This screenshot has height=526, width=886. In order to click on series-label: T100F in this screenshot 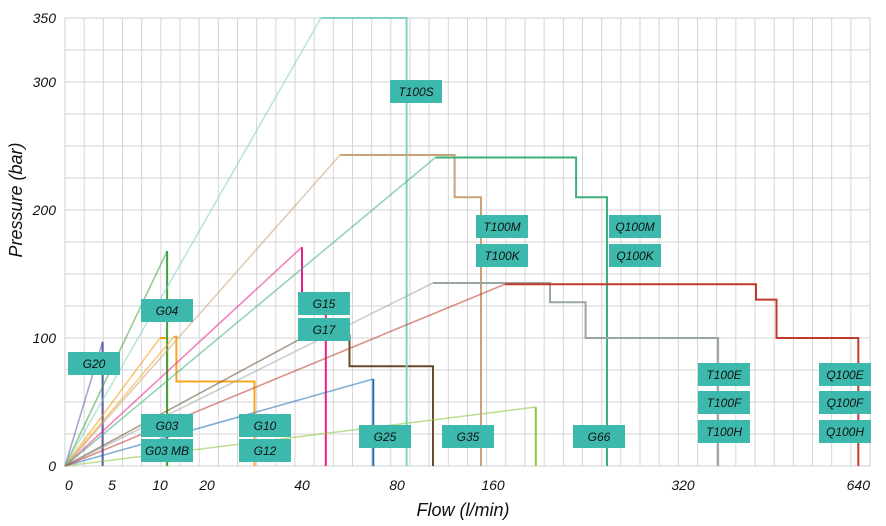, I will do `click(724, 402)`.